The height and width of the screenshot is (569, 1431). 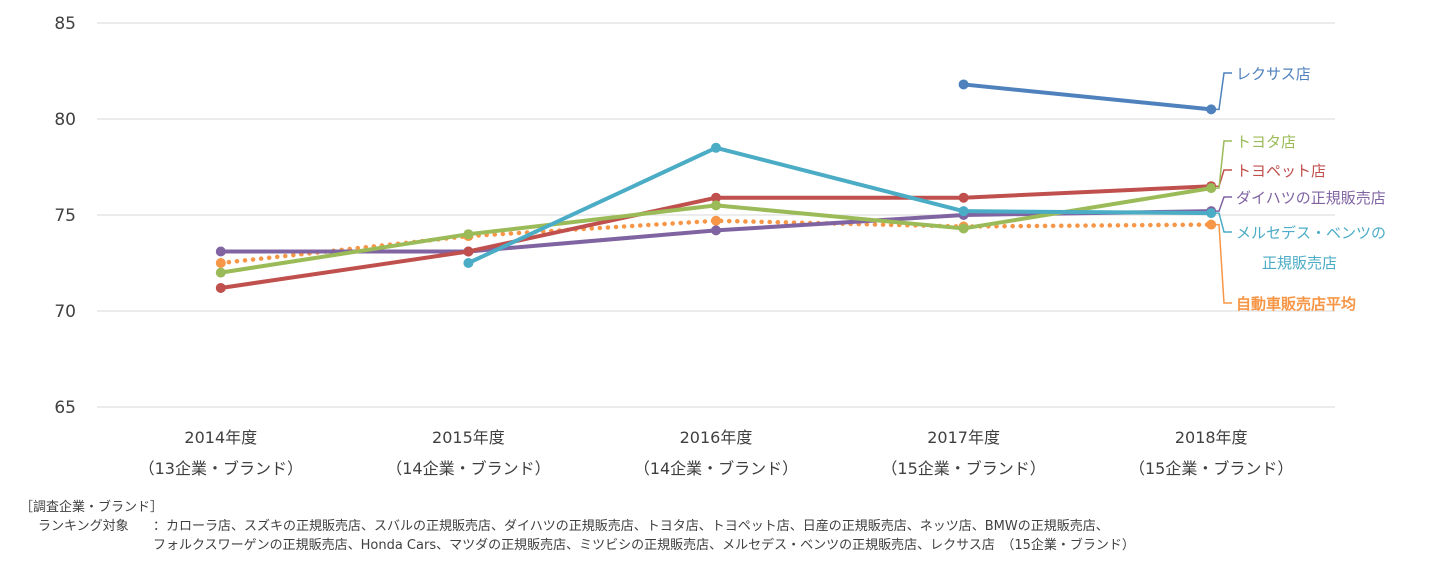 What do you see at coordinates (65, 408) in the screenshot?
I see `y-tick-label: 65` at bounding box center [65, 408].